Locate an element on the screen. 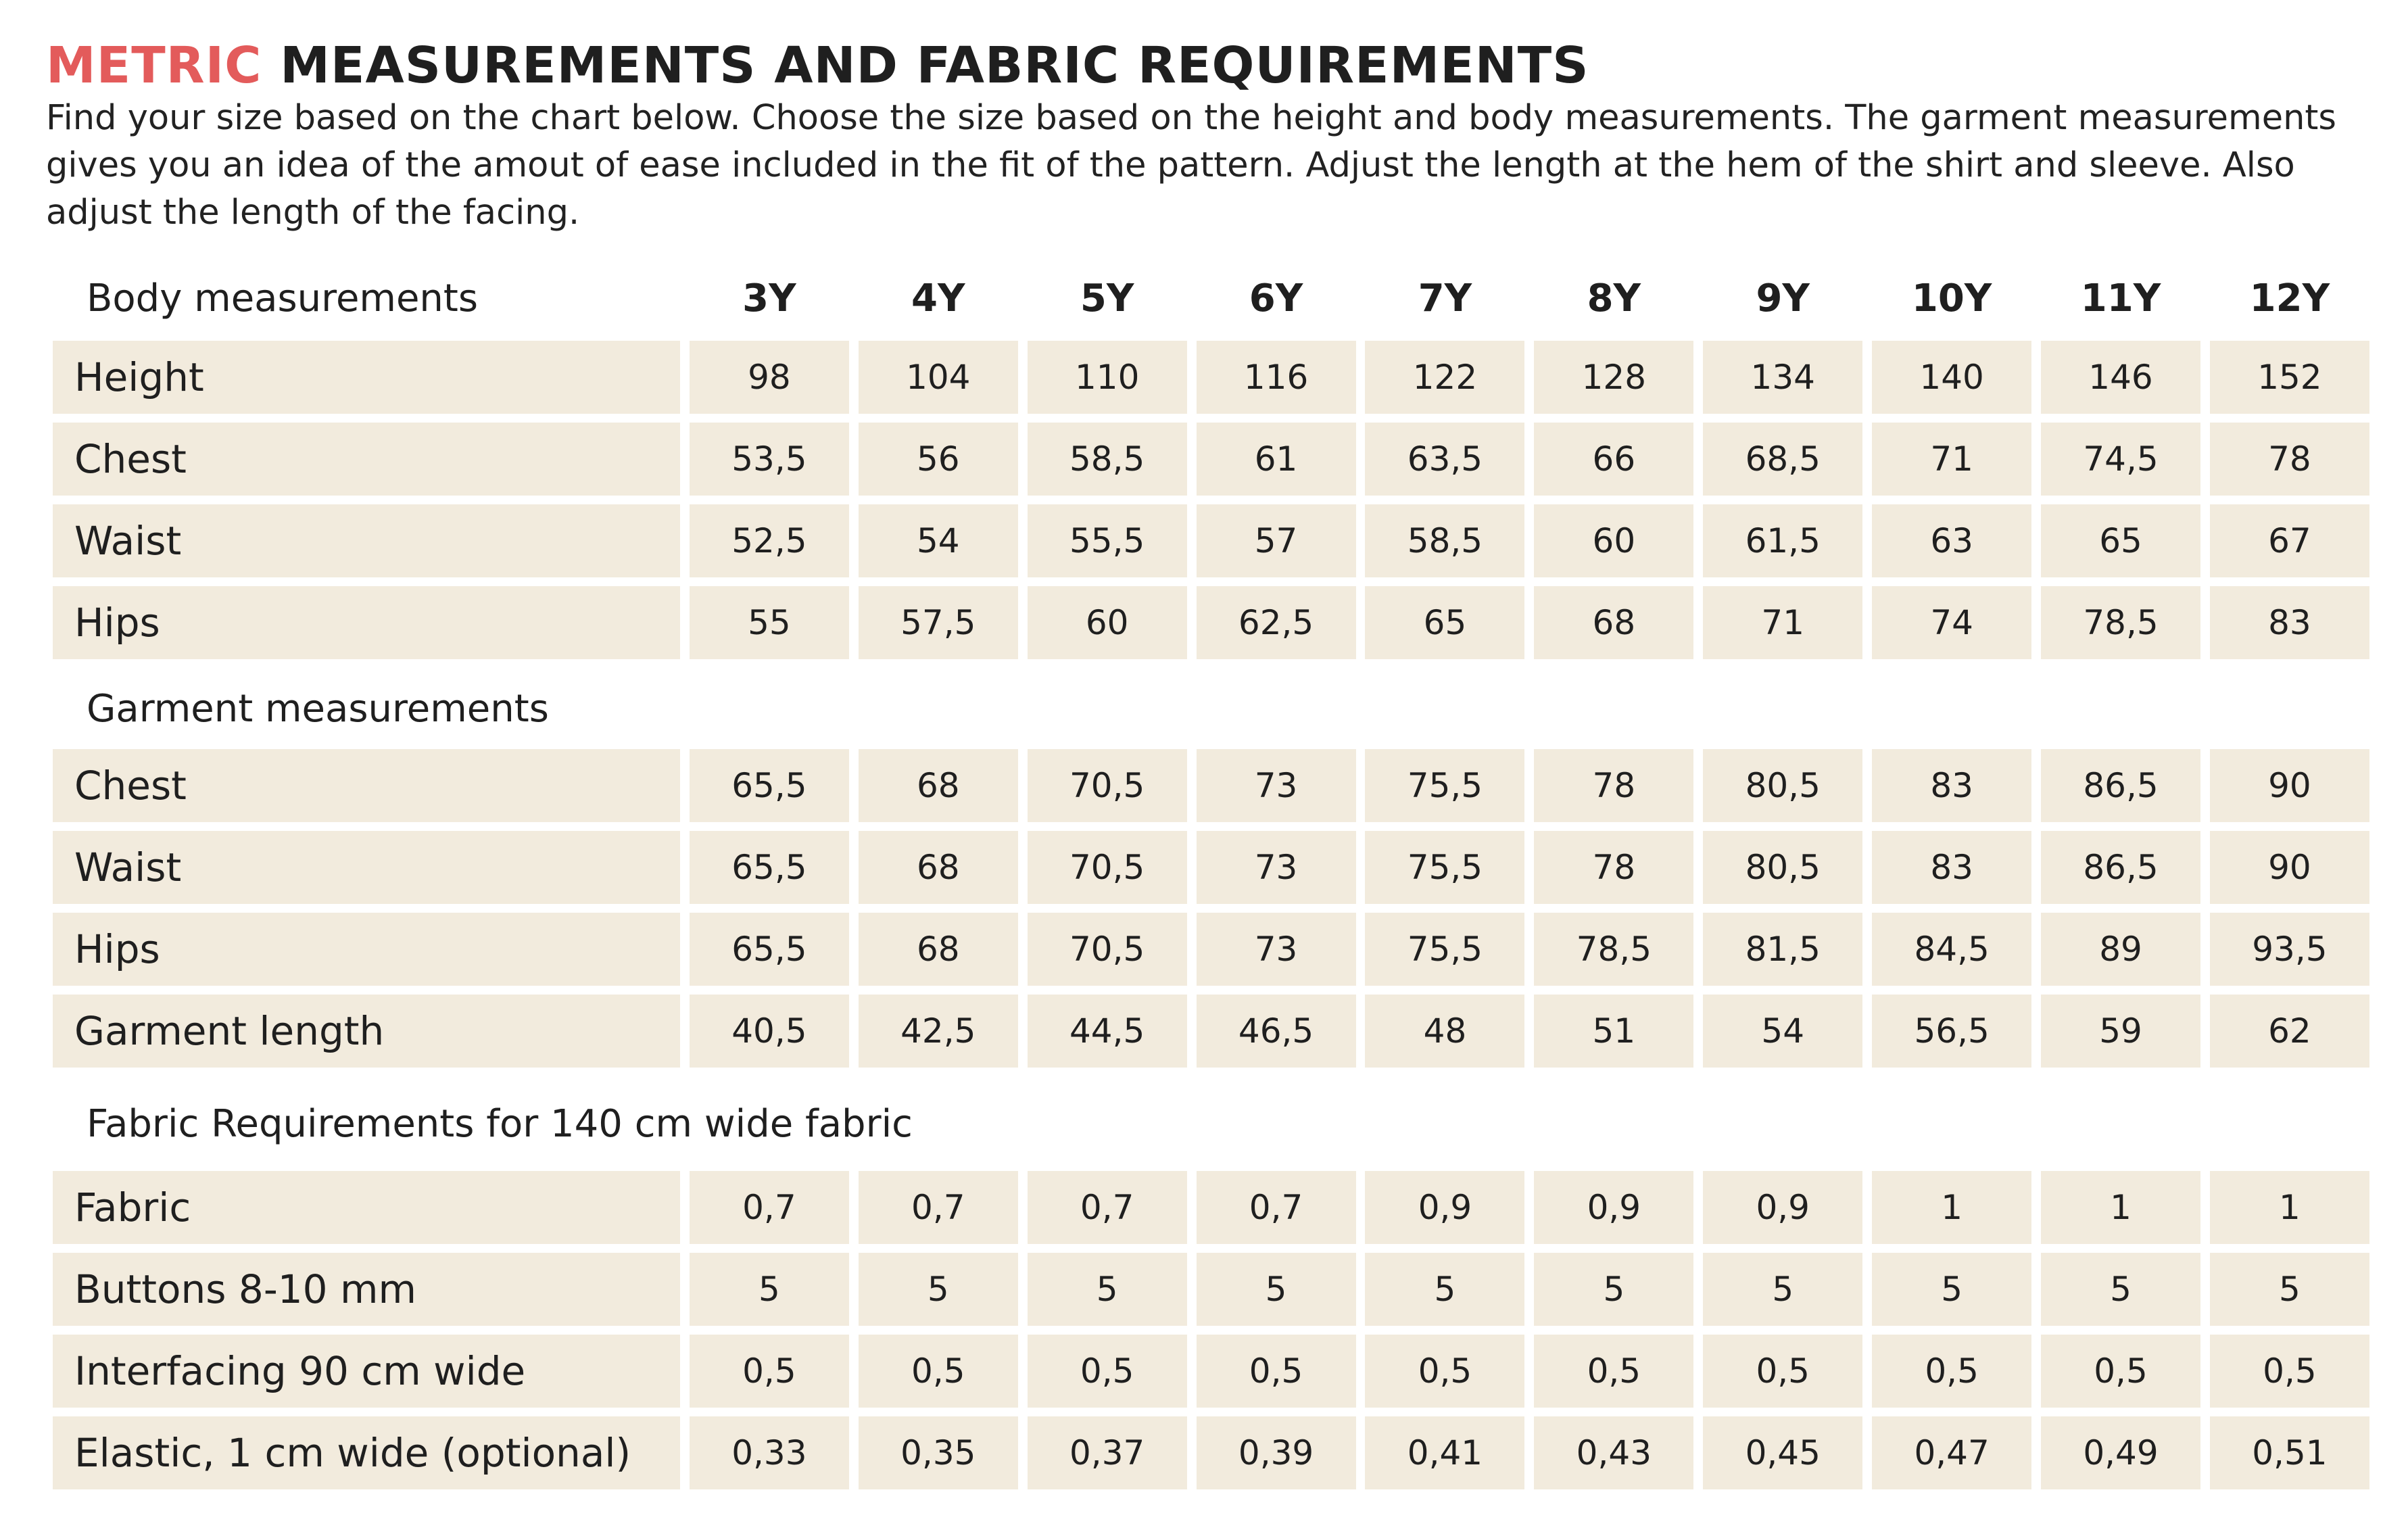 The width and height of the screenshot is (2408, 1532). fabric-row-label: Elastic, 1 cm wide (optional) is located at coordinates (366, 1452).